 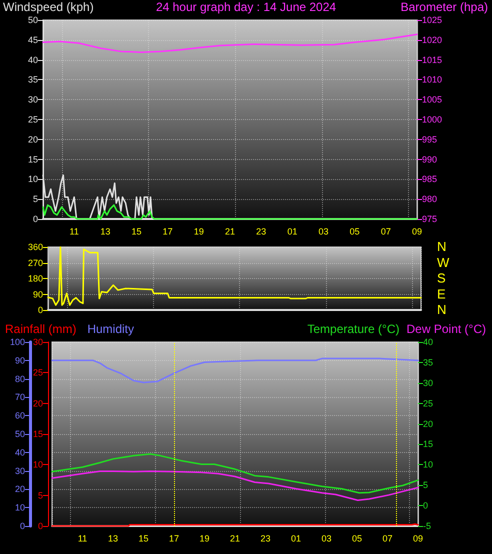 I want to click on text: Humidity, so click(x=110, y=329).